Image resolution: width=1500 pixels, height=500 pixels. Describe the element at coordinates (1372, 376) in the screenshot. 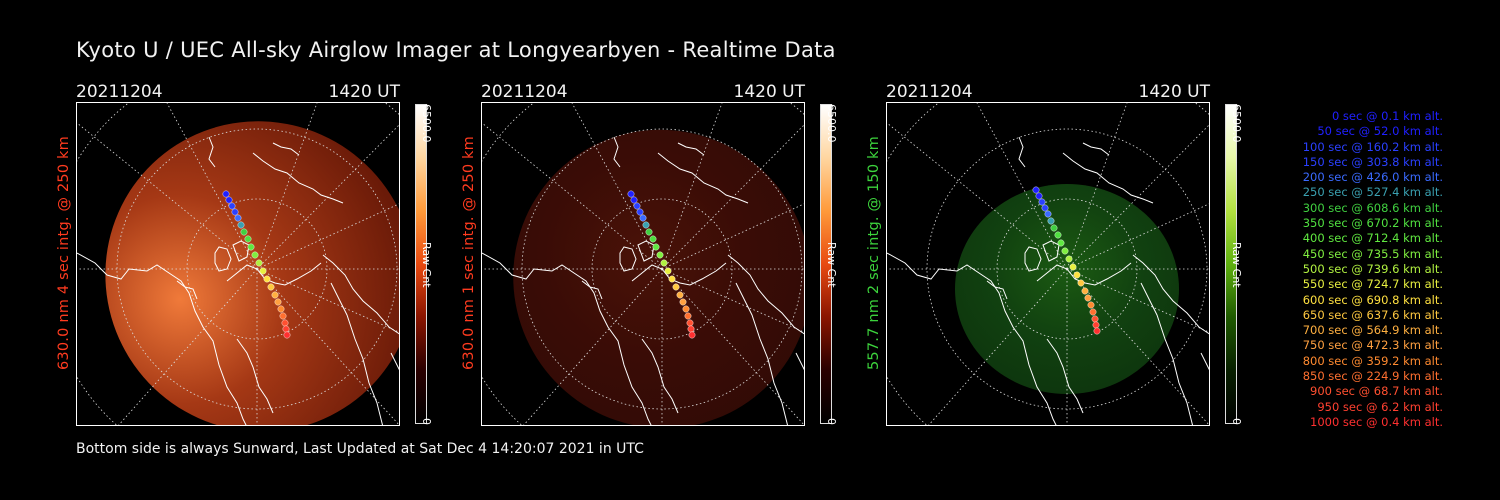

I see `legend-row: 850 sec @ 224.9 km alt.` at that location.